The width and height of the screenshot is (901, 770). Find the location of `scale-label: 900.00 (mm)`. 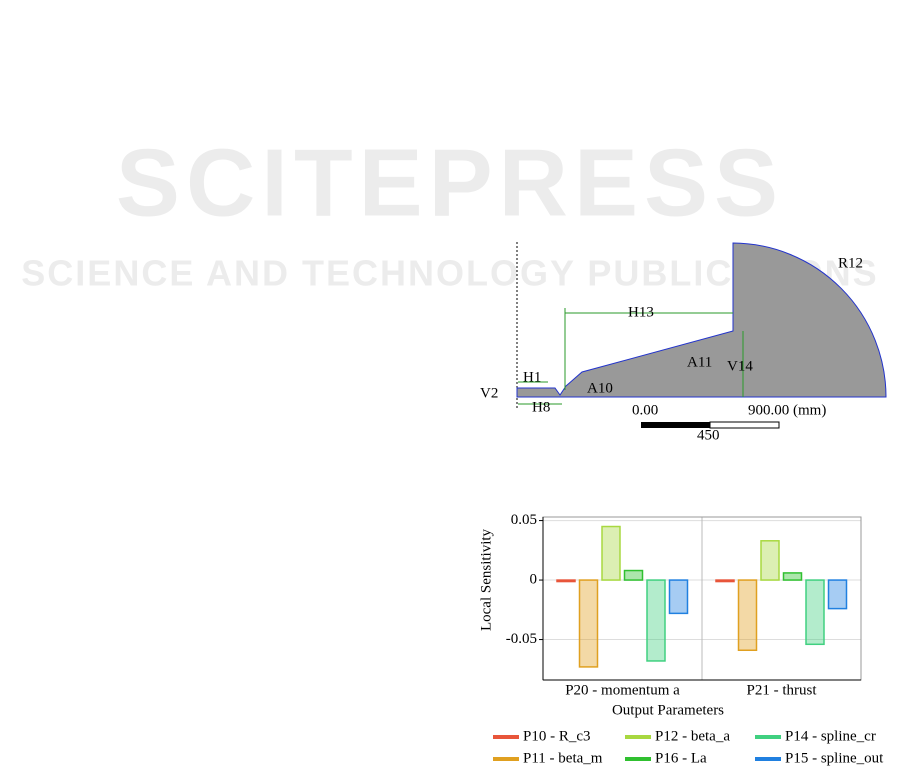

scale-label: 900.00 (mm) is located at coordinates (787, 410).